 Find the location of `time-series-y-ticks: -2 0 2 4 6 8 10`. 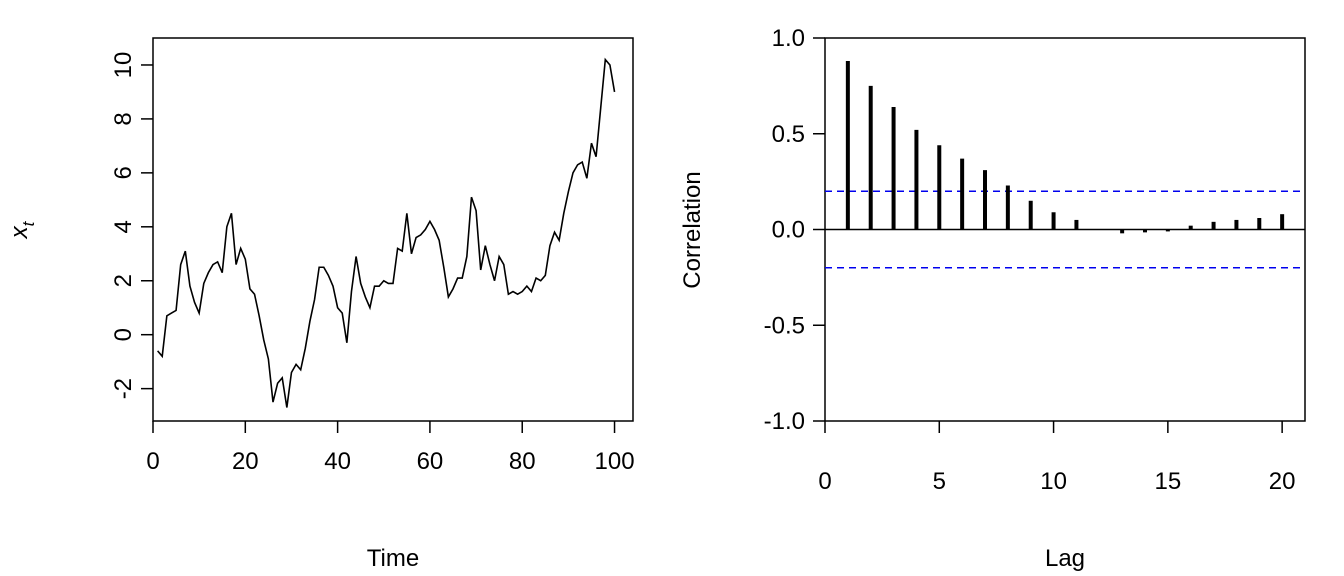

time-series-y-ticks: -2 0 2 4 6 8 10 is located at coordinates (131, 225).